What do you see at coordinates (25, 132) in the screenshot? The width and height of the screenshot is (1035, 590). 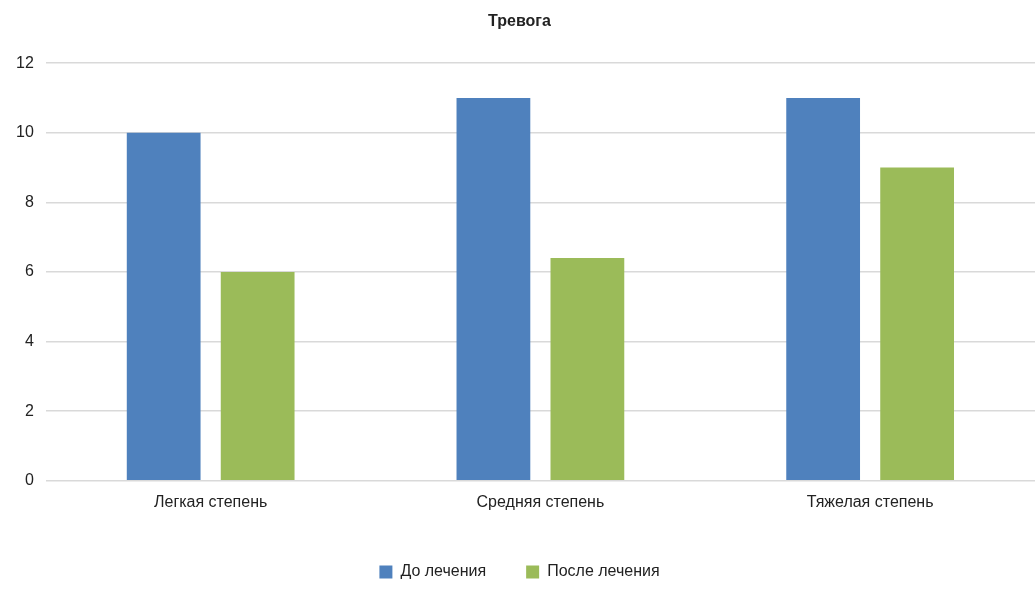 I see `y-tick-label: 10` at bounding box center [25, 132].